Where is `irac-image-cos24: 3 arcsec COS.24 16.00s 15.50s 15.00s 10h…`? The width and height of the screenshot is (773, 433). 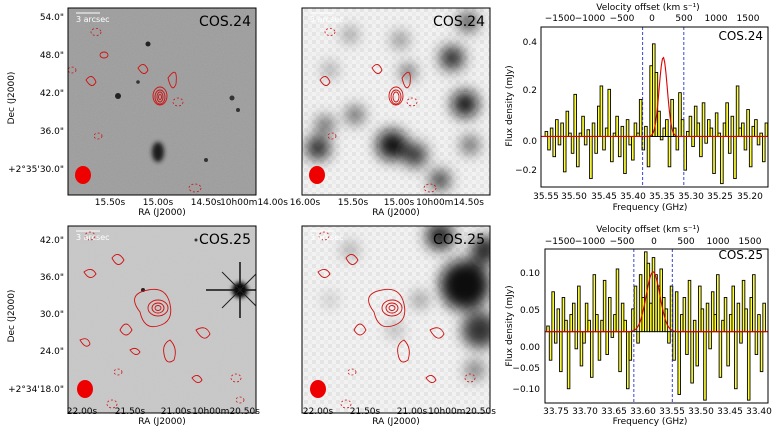
irac-image-cos24: 3 arcsec COS.24 16.00s 15.50s 15.00s 10h… is located at coordinates (390, 112).